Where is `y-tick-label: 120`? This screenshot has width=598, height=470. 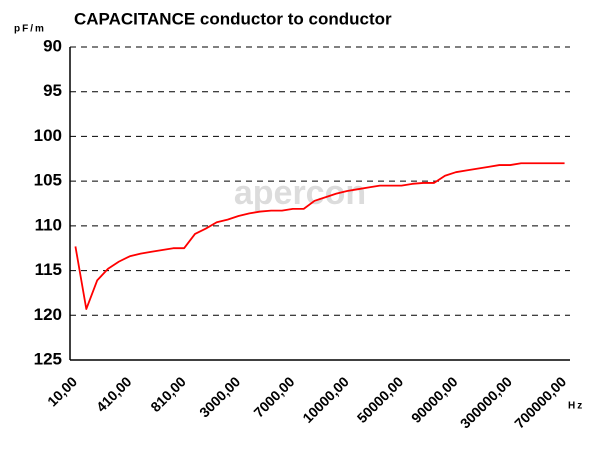 y-tick-label: 120 is located at coordinates (48, 314).